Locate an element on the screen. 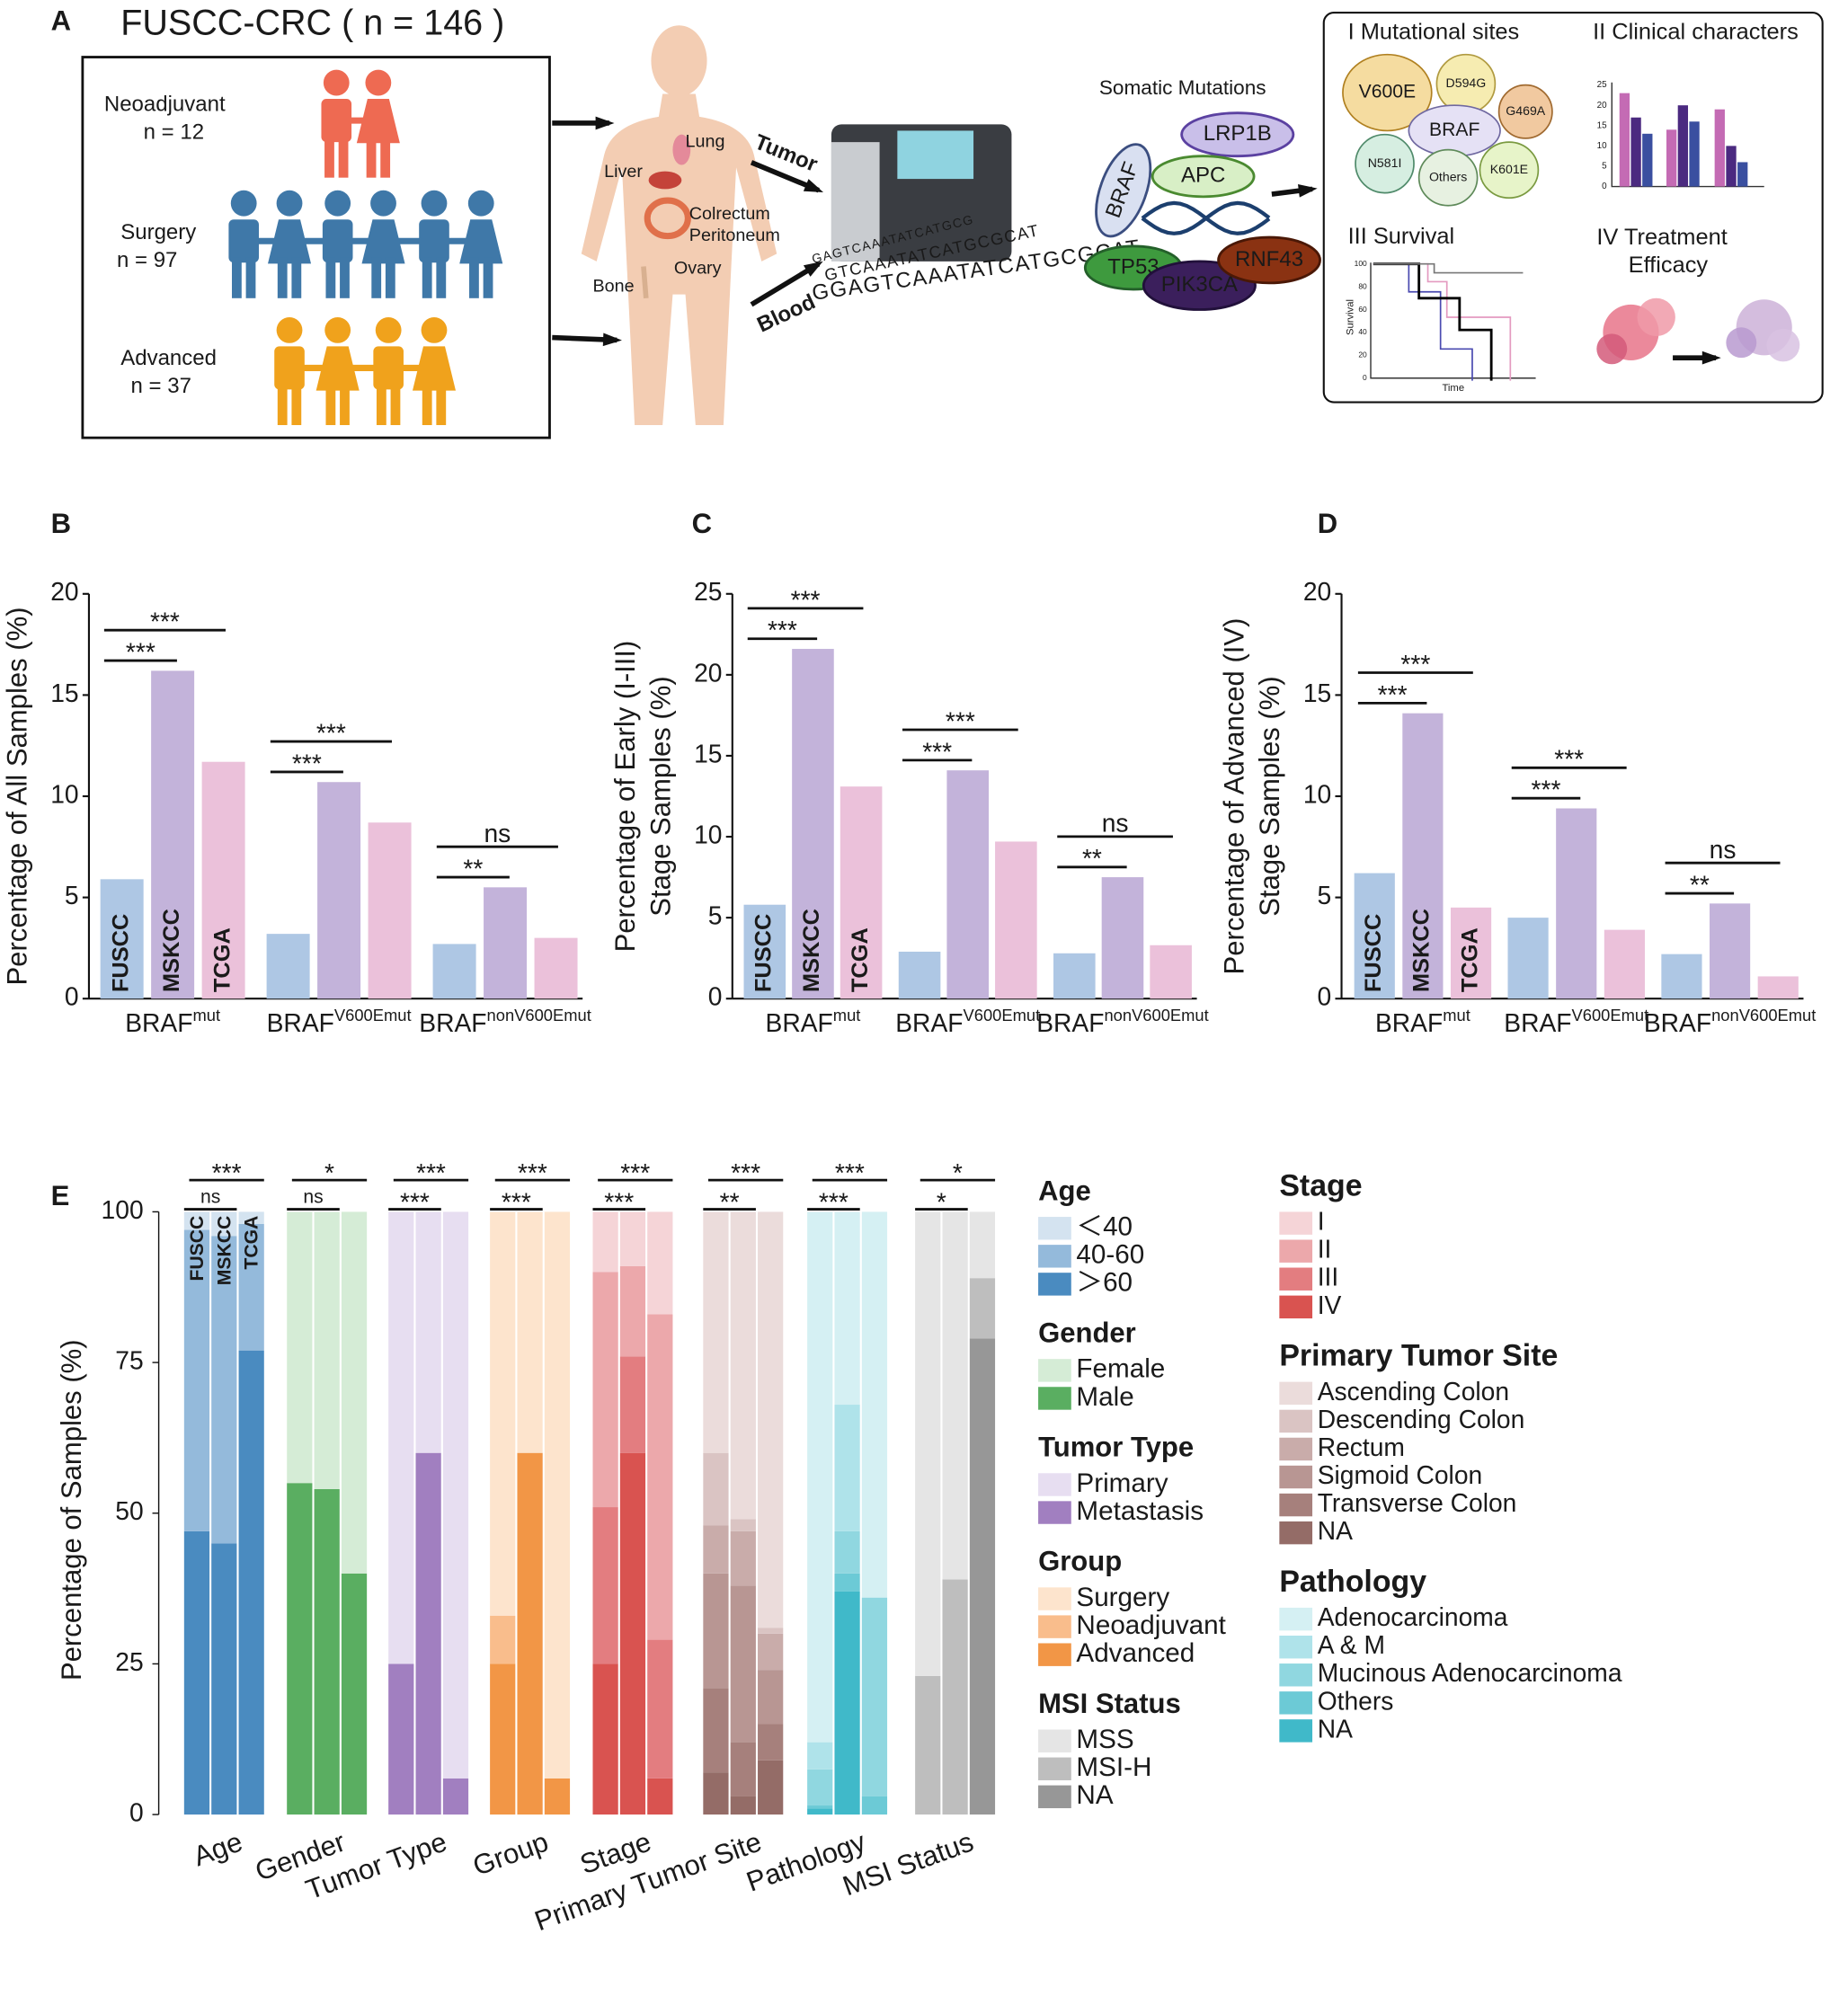 This screenshot has height=1996, width=1848. category-superscript: V600Emut is located at coordinates (373, 1016).